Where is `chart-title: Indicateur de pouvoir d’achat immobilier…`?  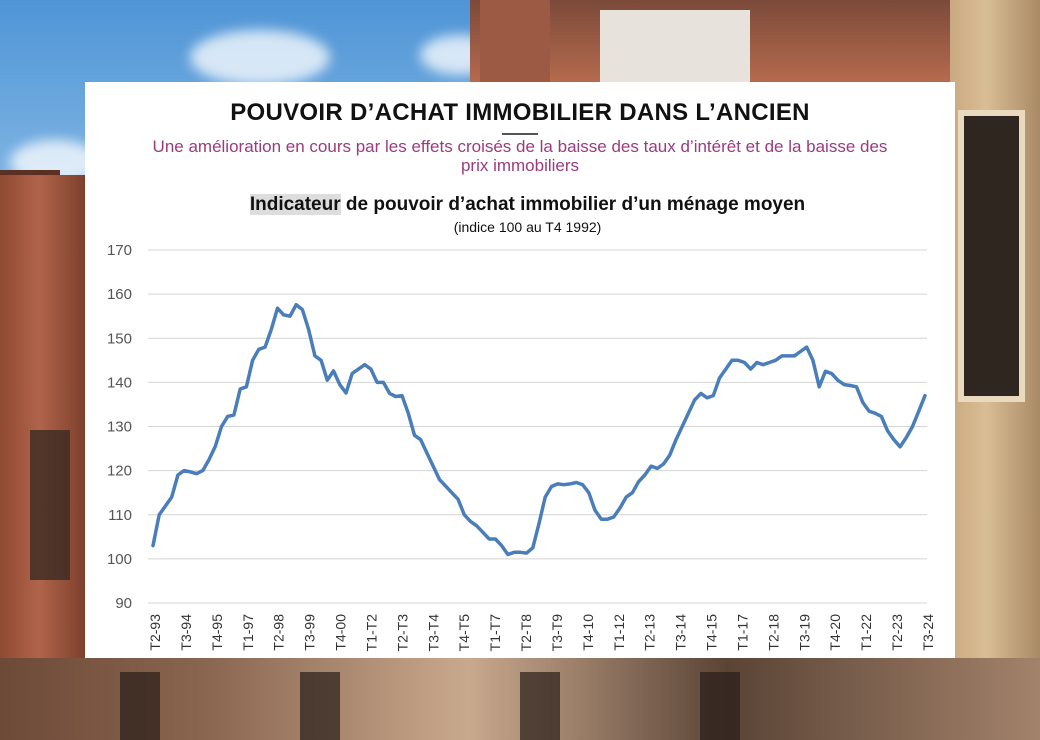 chart-title: Indicateur de pouvoir d’achat immobilier… is located at coordinates (527, 205).